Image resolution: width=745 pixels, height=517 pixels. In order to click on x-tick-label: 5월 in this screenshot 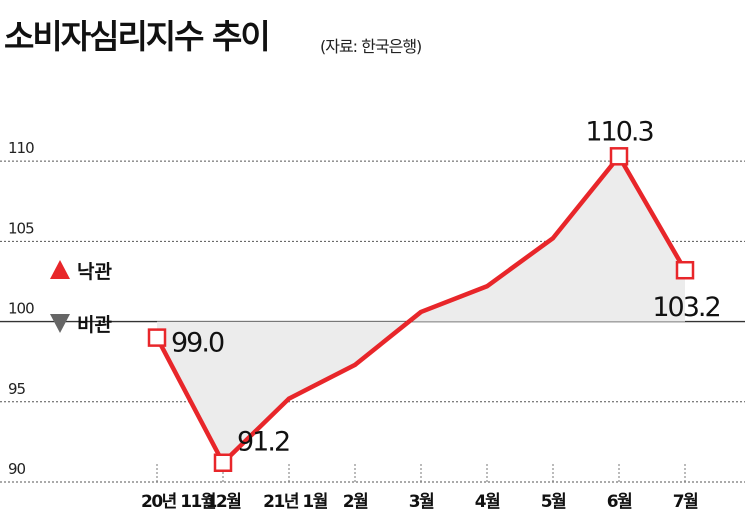, I will do `click(553, 502)`.